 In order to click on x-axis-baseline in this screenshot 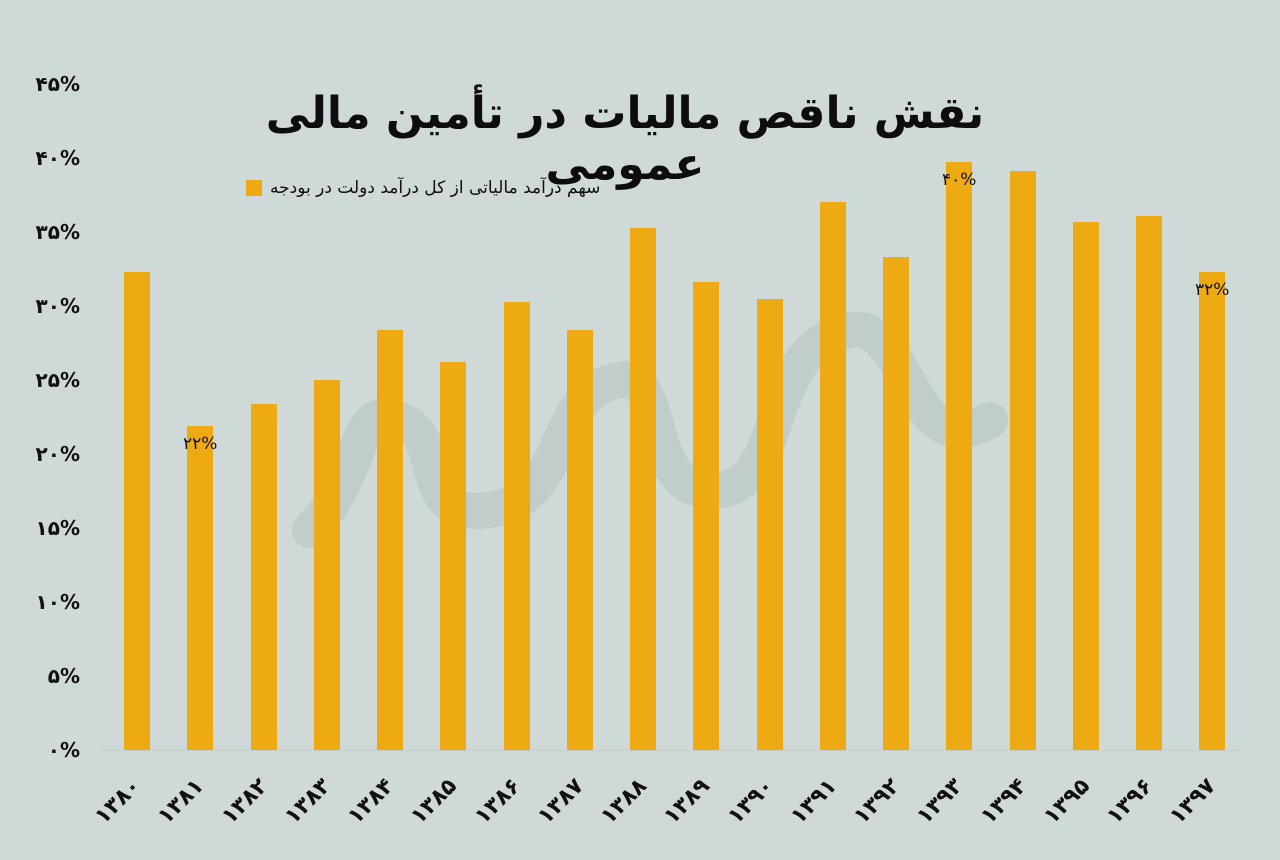, I will do `click(670, 750)`.